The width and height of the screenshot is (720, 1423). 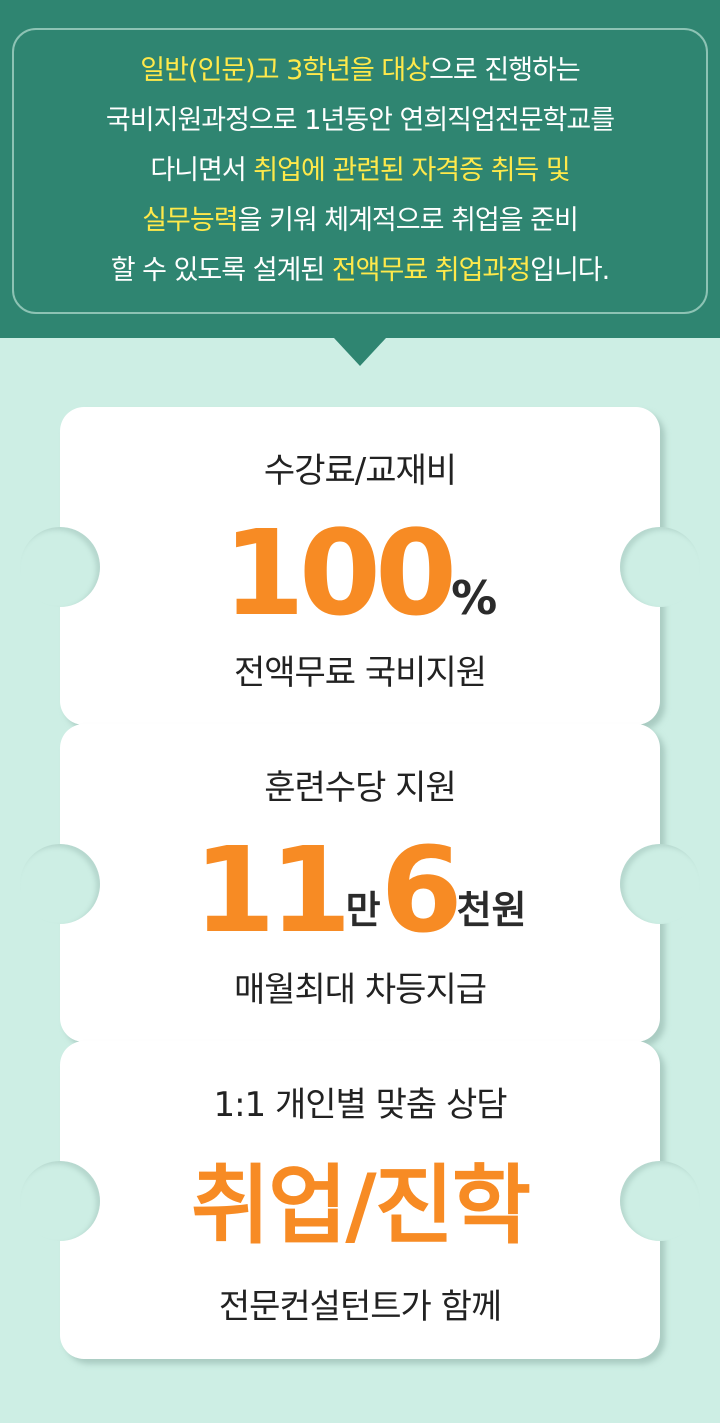 I want to click on intro-text: 으로 진행하는, so click(x=505, y=70).